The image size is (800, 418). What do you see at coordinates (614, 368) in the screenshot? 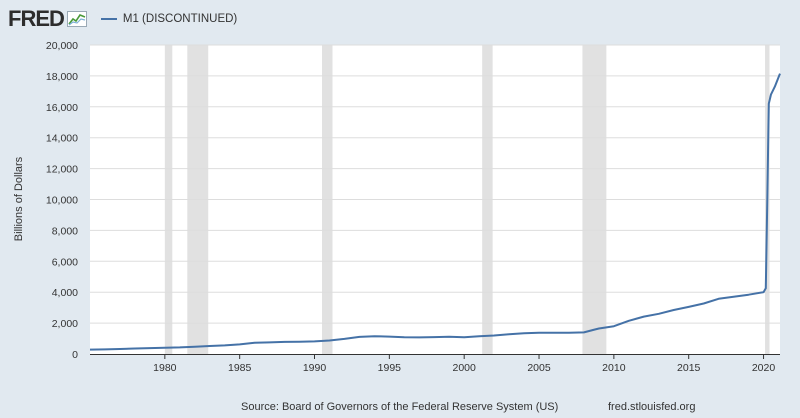
I see `x-tick-label-2010: 2010` at bounding box center [614, 368].